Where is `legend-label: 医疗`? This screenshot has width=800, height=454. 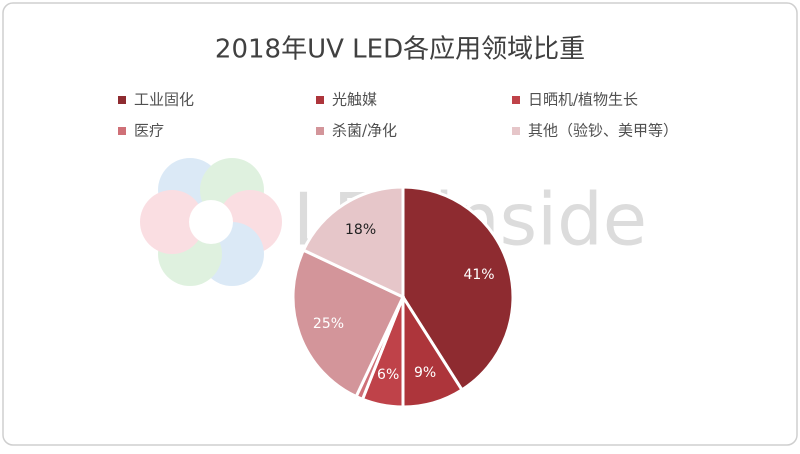 legend-label: 医疗 is located at coordinates (149, 131).